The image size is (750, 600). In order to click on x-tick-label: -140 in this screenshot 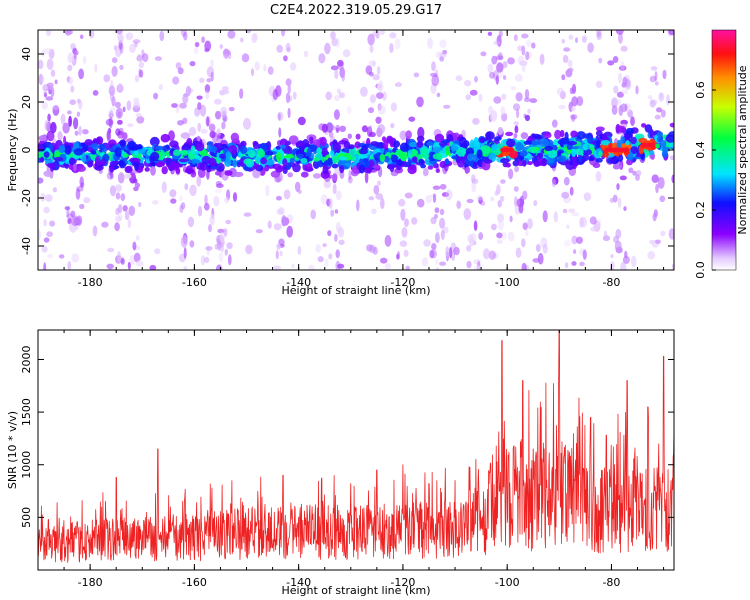, I will do `click(298, 582)`.